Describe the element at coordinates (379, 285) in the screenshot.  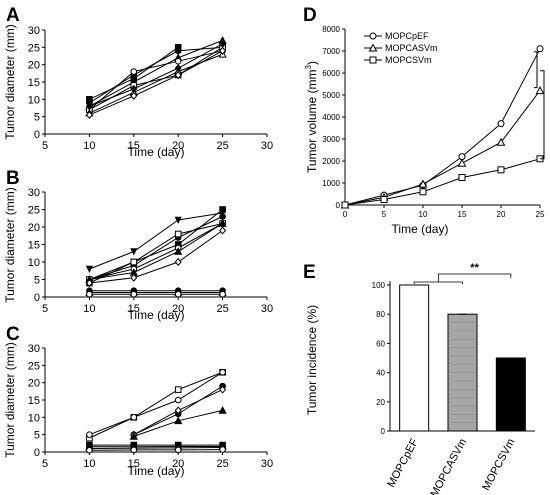
I see `y-tick-label: 100` at that location.